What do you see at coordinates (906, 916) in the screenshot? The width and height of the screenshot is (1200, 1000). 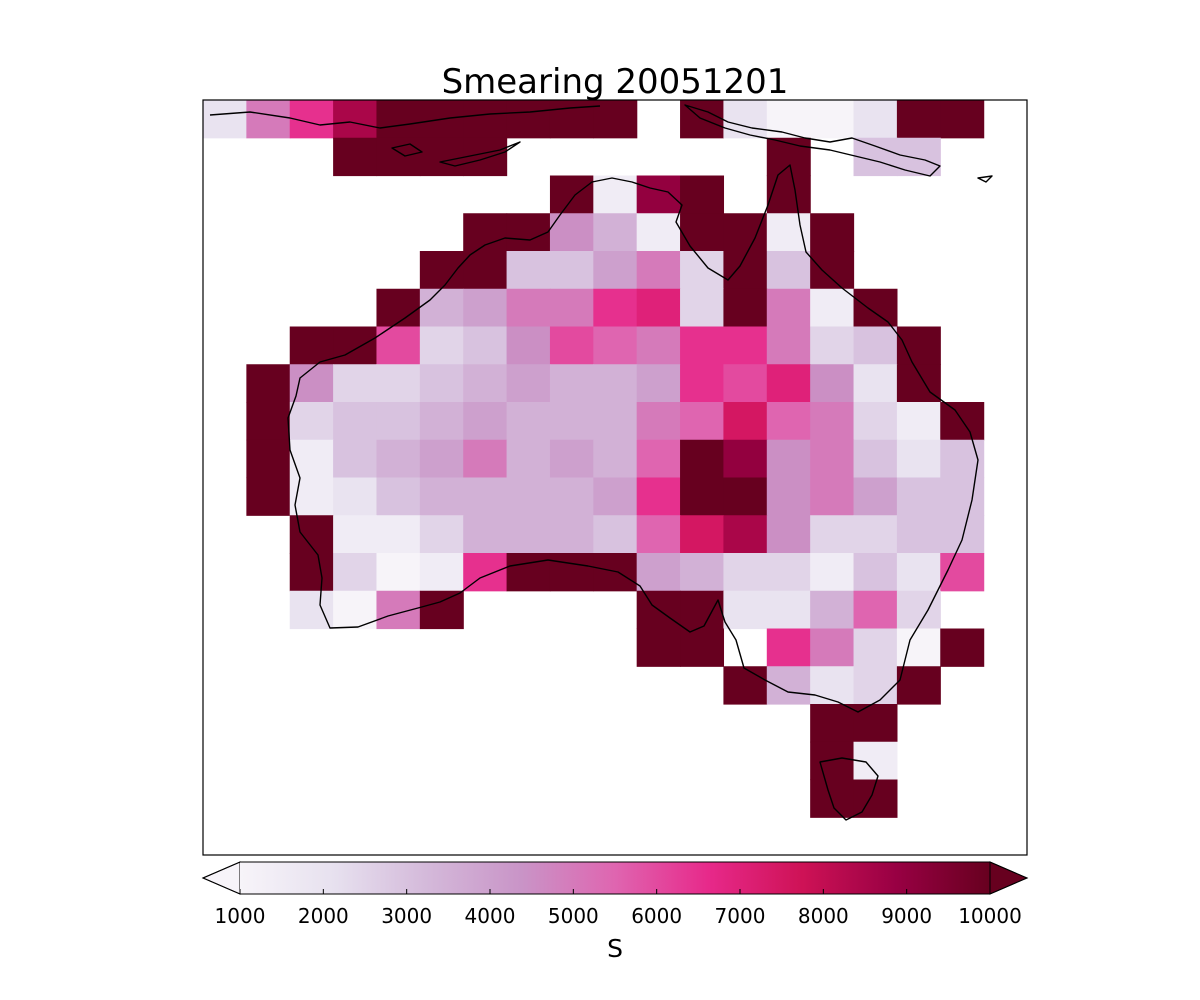 I see `colorbar-tick-label: 9000` at bounding box center [906, 916].